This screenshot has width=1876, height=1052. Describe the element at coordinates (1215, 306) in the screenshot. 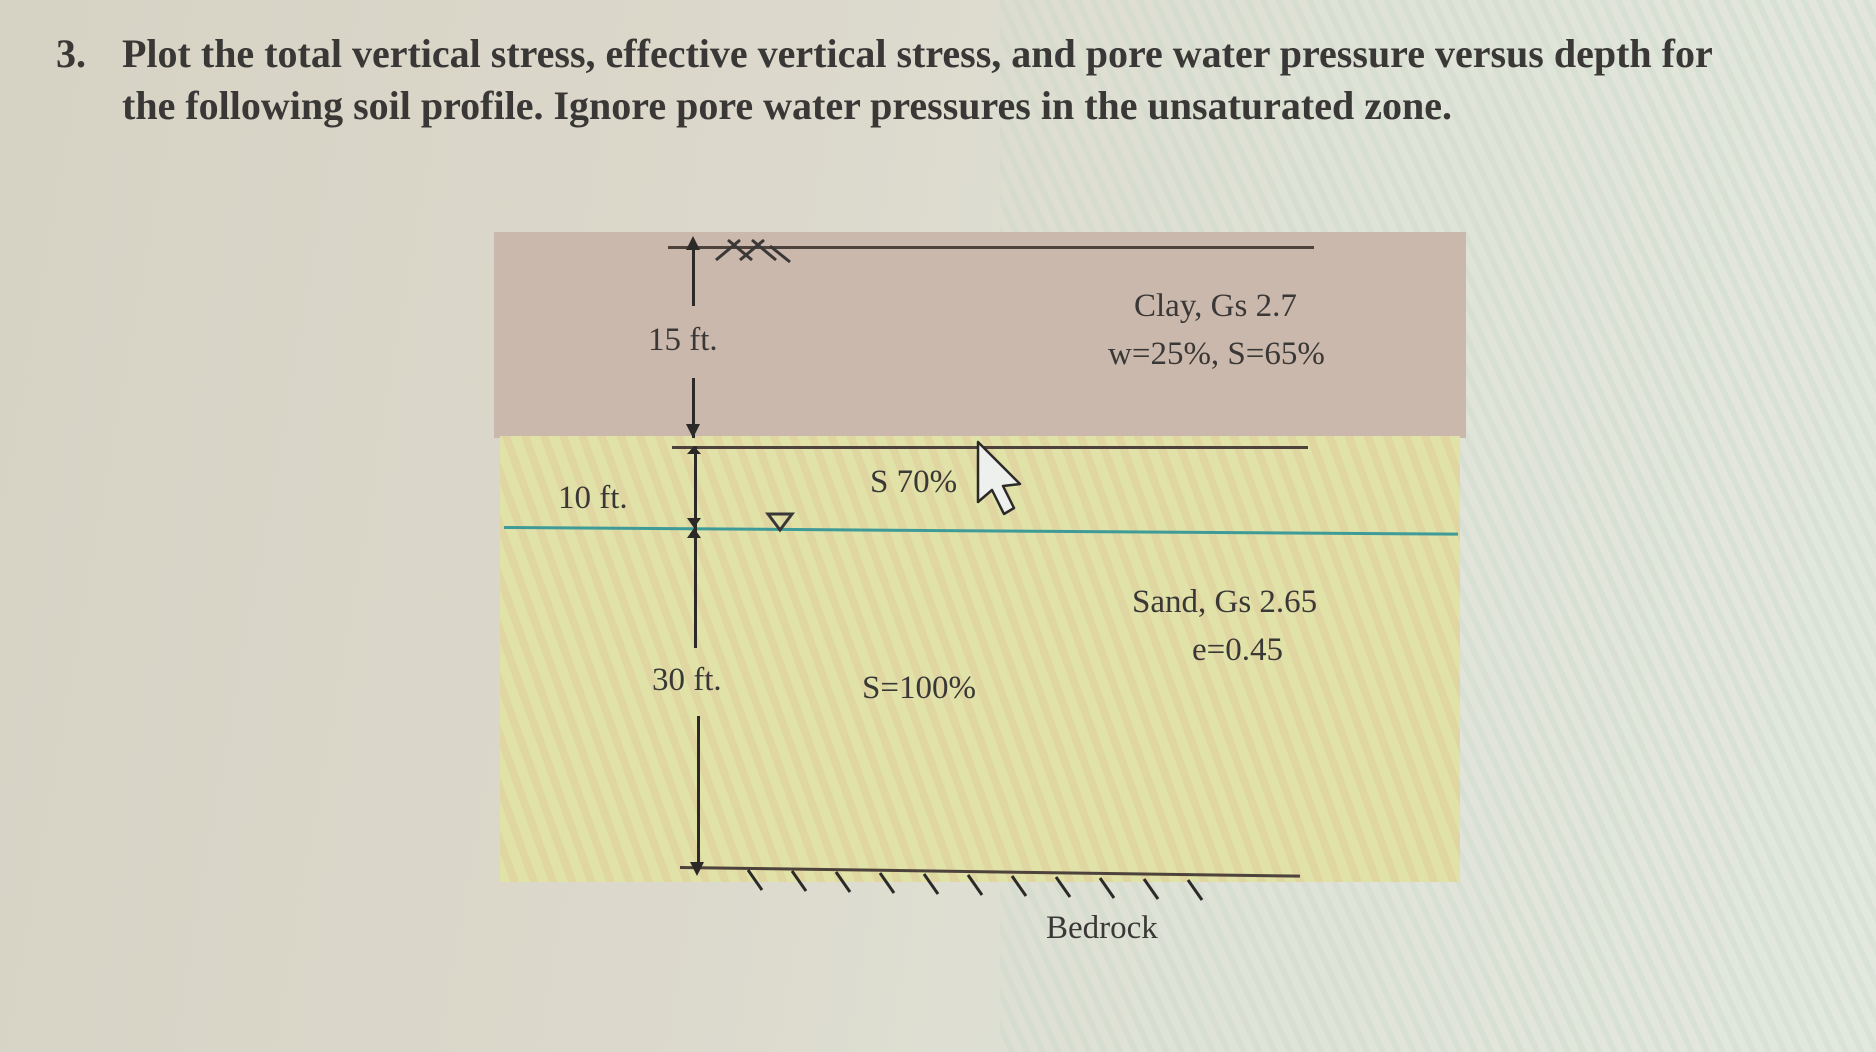

I see `clay-name-label: Clay, Gs 2.7` at that location.